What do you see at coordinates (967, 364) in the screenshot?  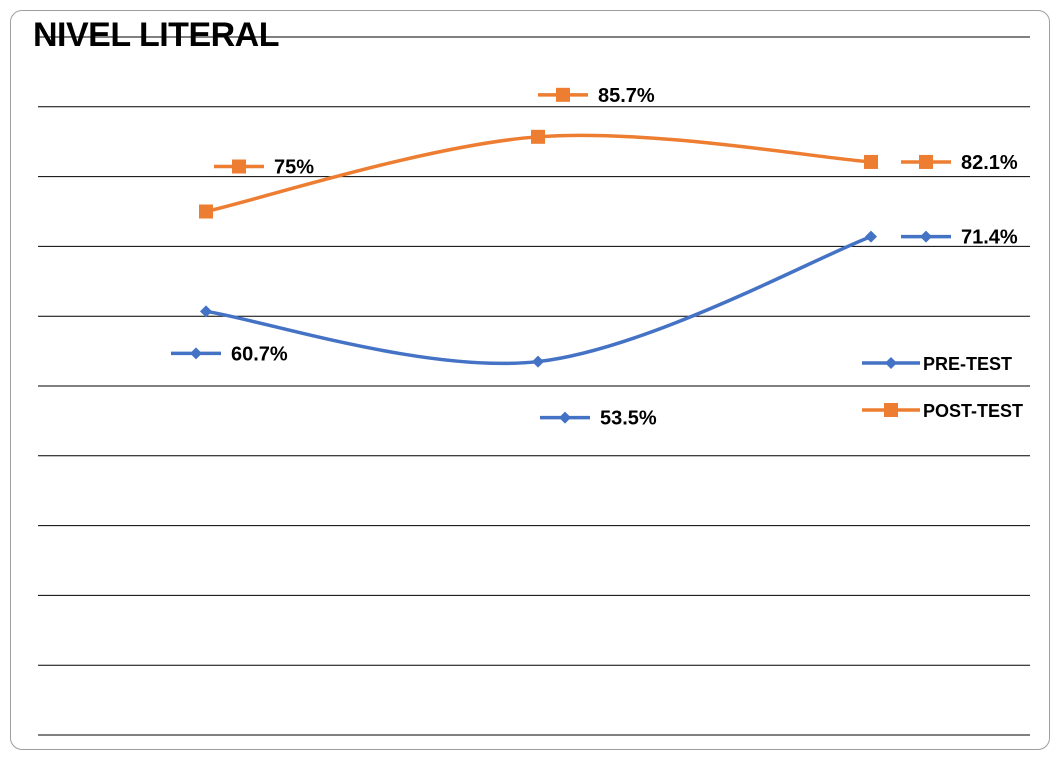 I see `legend-label: PRE-TEST` at bounding box center [967, 364].